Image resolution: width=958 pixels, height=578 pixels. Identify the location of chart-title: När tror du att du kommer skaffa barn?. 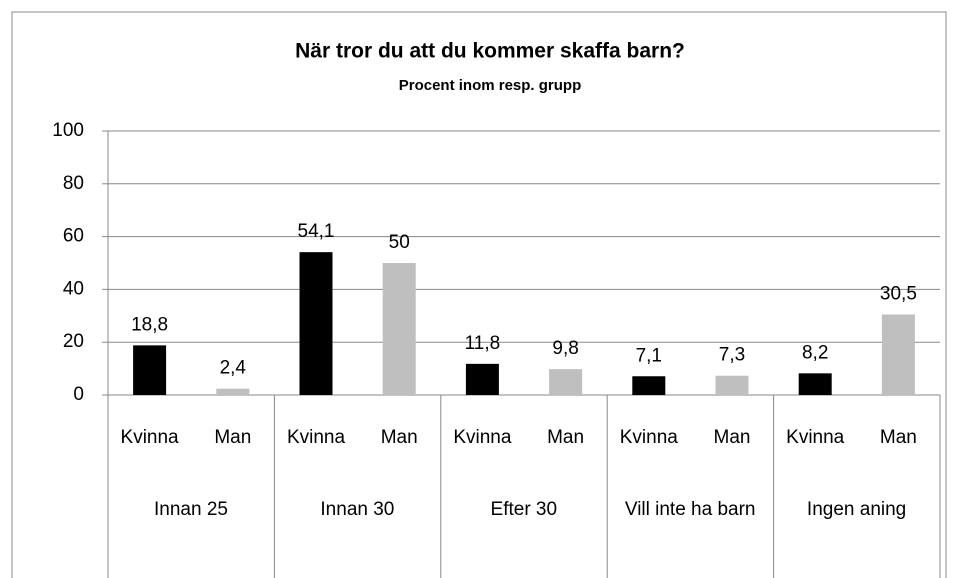
(490, 51).